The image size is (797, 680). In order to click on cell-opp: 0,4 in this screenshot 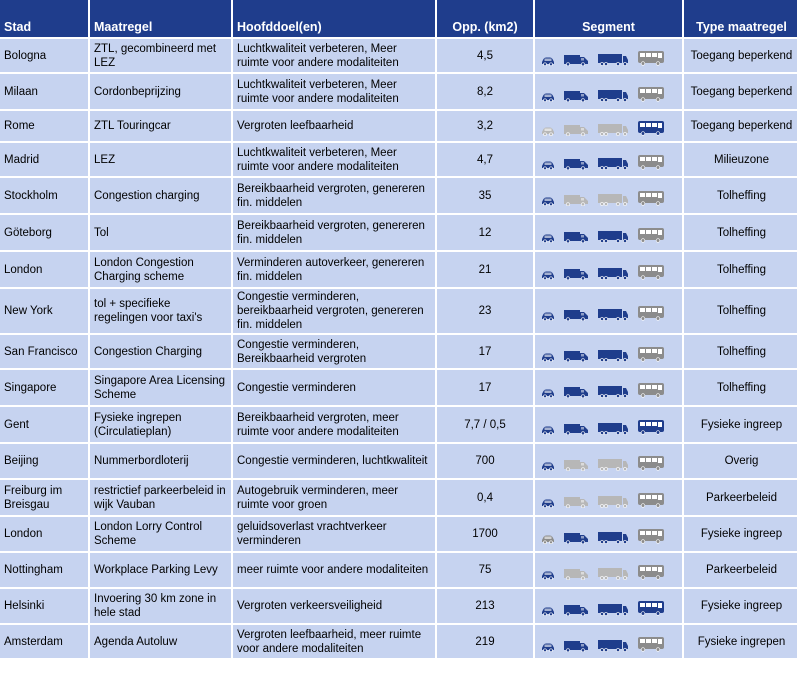, I will do `click(485, 497)`.